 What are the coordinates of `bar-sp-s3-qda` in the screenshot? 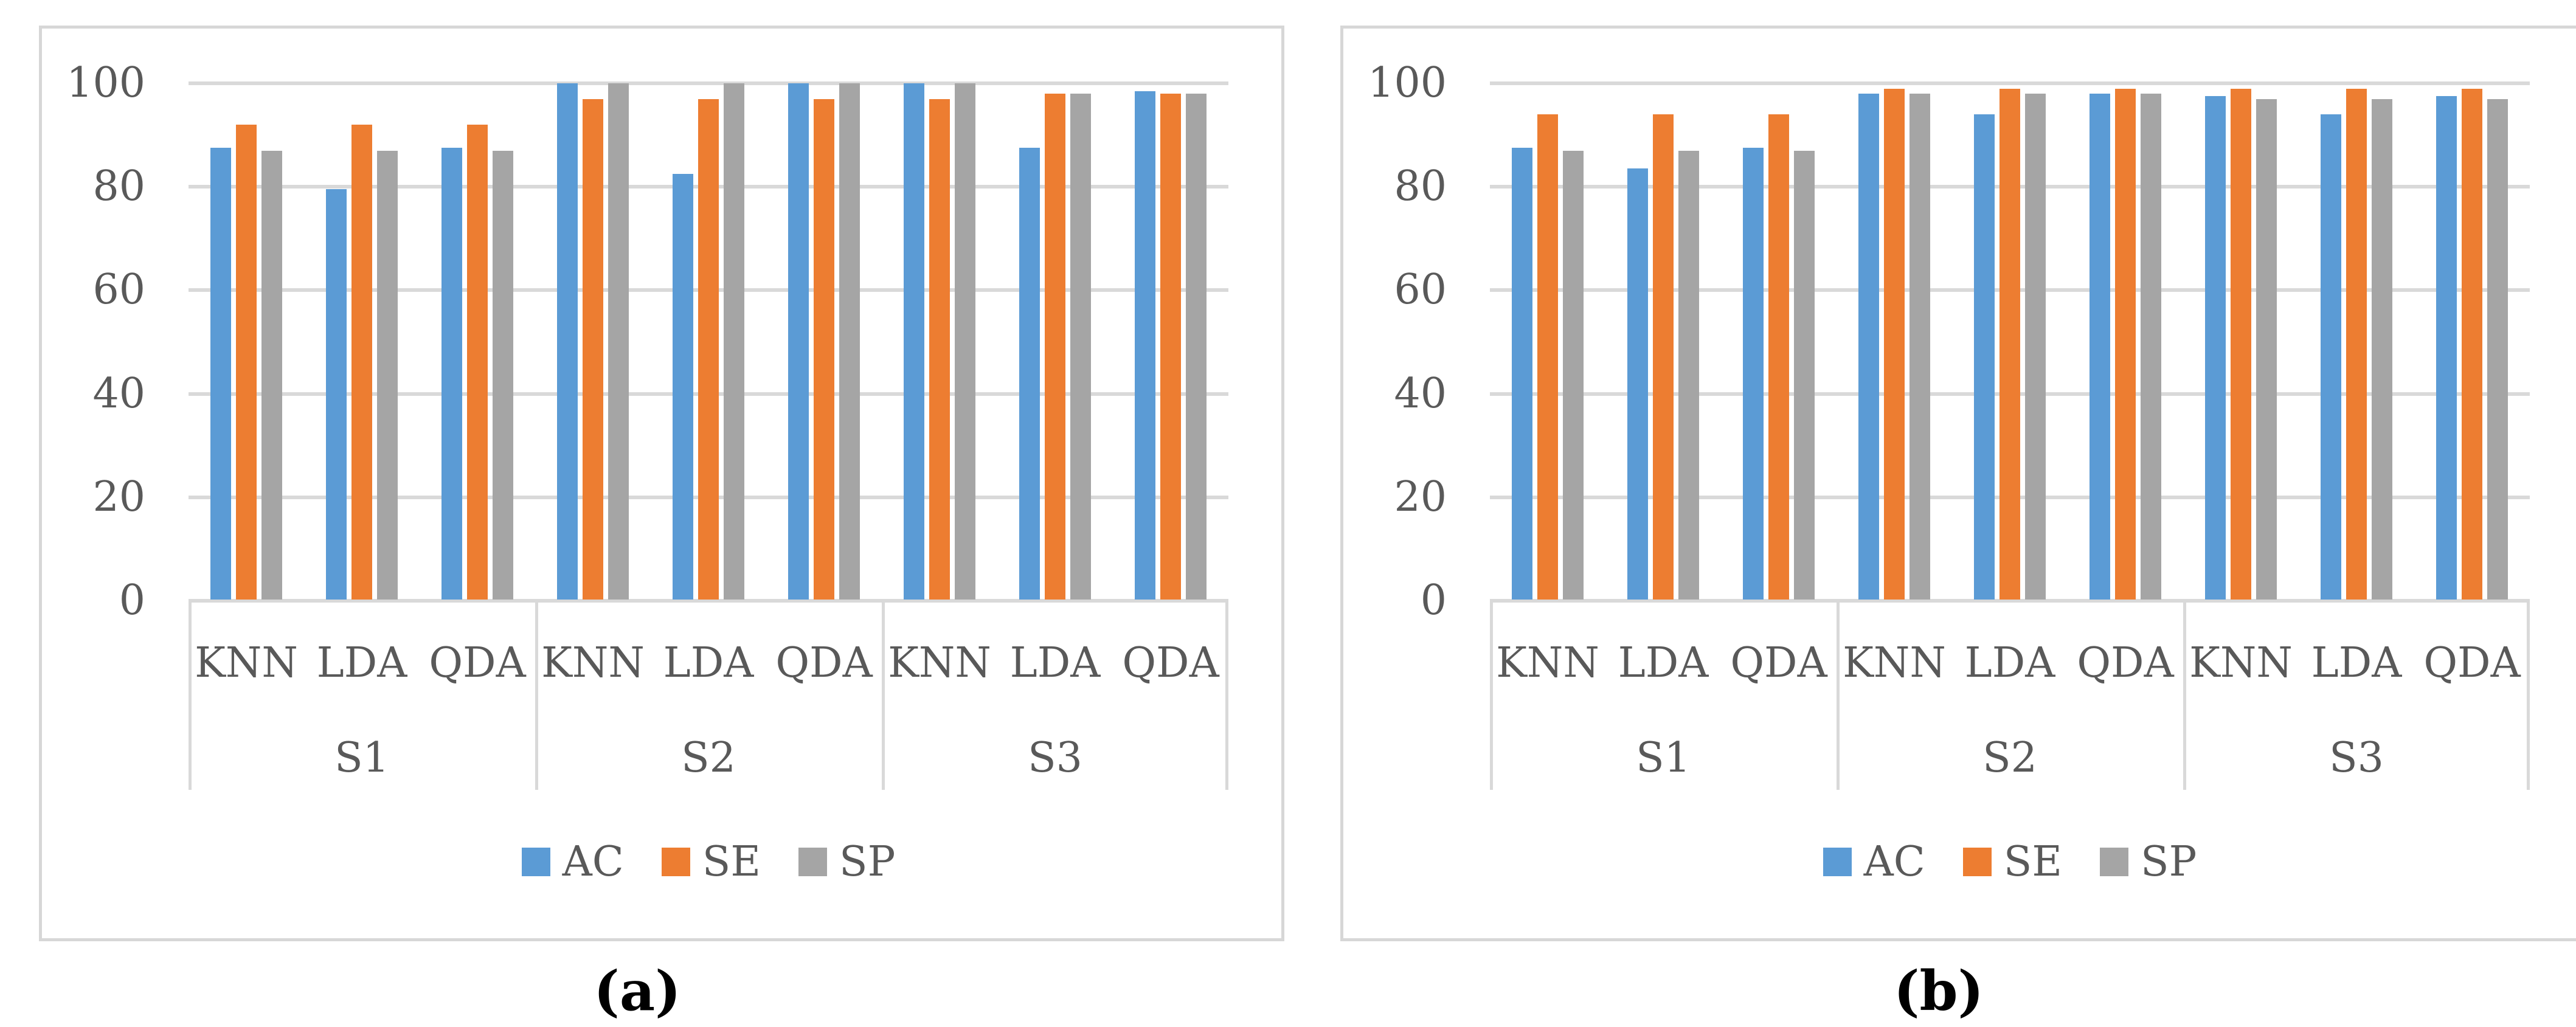 It's located at (2497, 349).